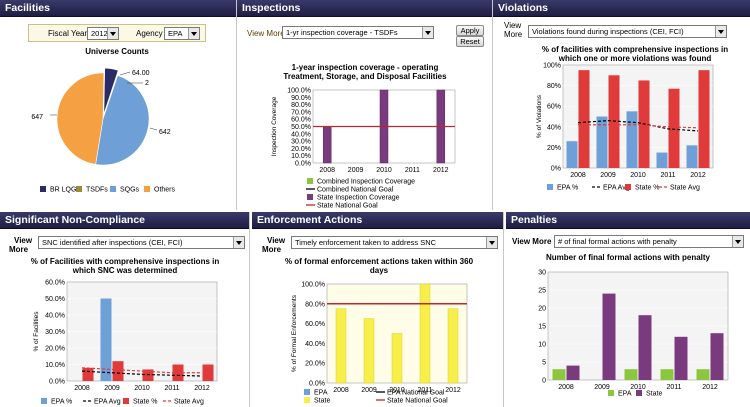 Image resolution: width=750 pixels, height=407 pixels. I want to click on legend-label: EPA %, so click(61, 402).